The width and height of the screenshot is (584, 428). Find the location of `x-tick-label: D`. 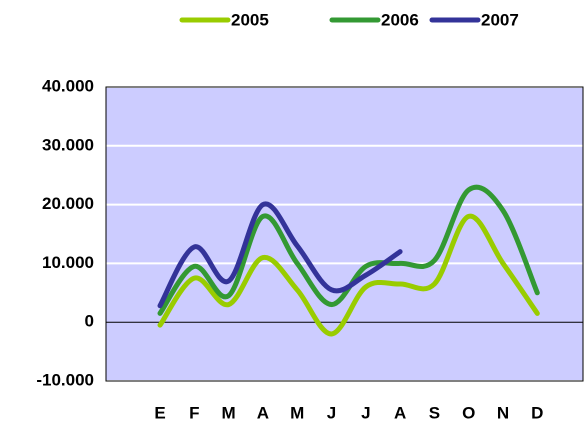

x-tick-label: D is located at coordinates (537, 412).